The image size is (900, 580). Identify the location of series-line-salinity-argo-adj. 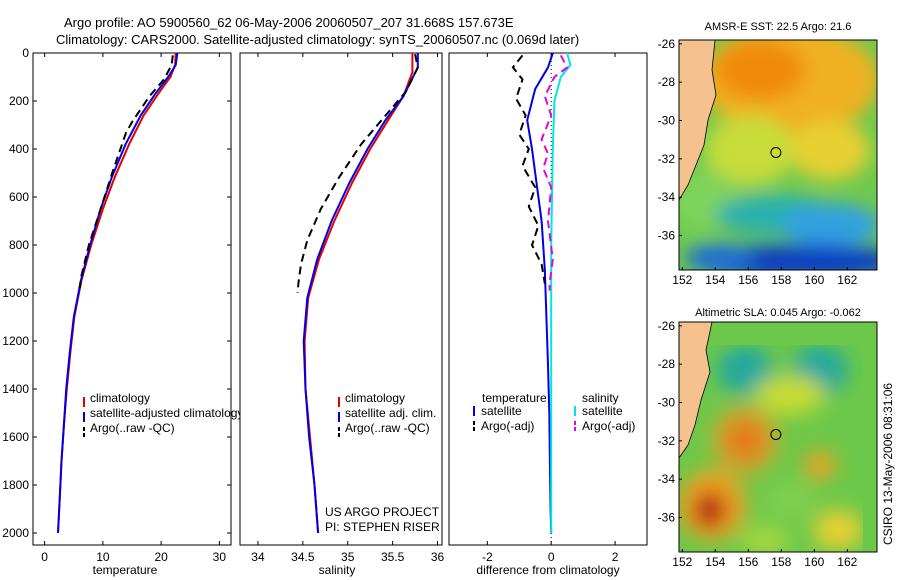
(554, 172).